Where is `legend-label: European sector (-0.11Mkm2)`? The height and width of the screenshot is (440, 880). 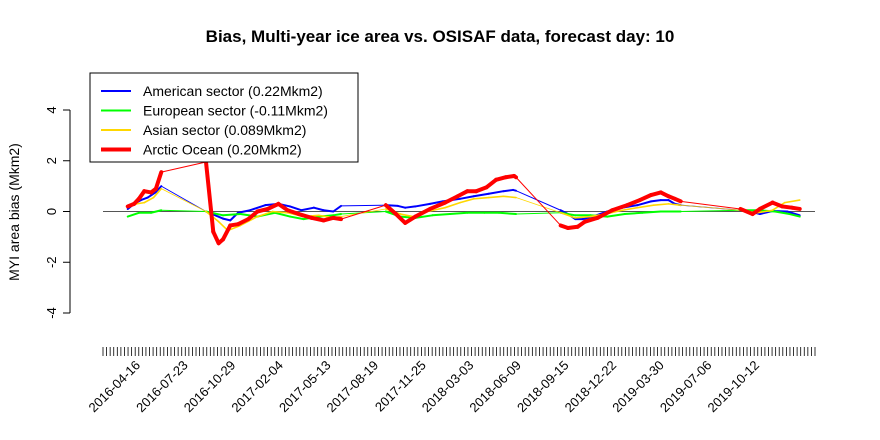 legend-label: European sector (-0.11Mkm2) is located at coordinates (235, 111).